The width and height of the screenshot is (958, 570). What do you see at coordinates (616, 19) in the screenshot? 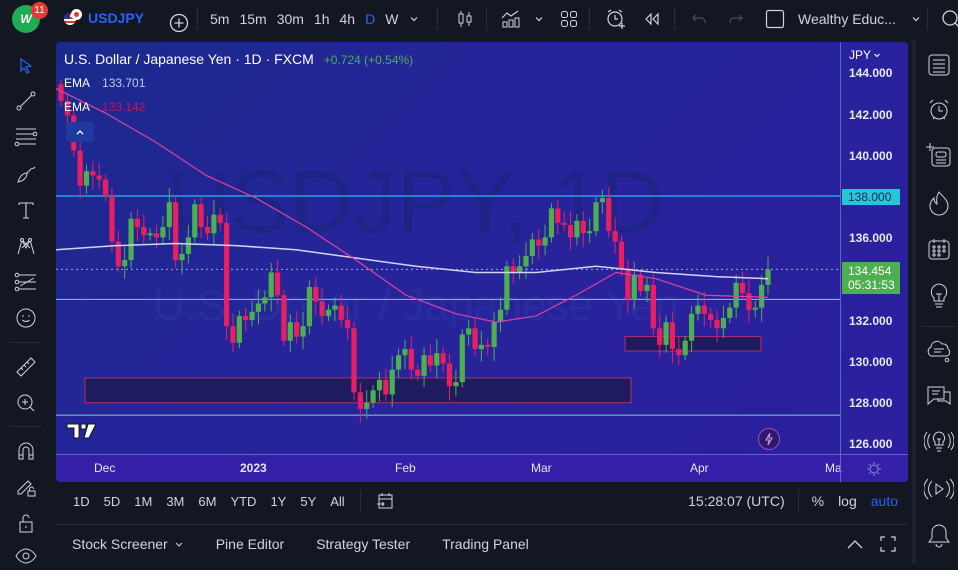
I see `alert-button` at bounding box center [616, 19].